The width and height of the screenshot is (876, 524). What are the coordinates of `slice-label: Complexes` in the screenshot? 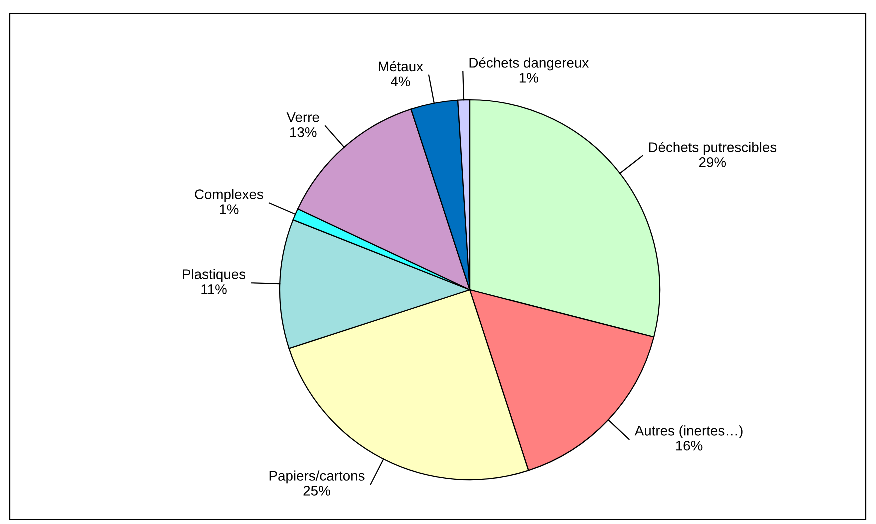 It's located at (229, 195).